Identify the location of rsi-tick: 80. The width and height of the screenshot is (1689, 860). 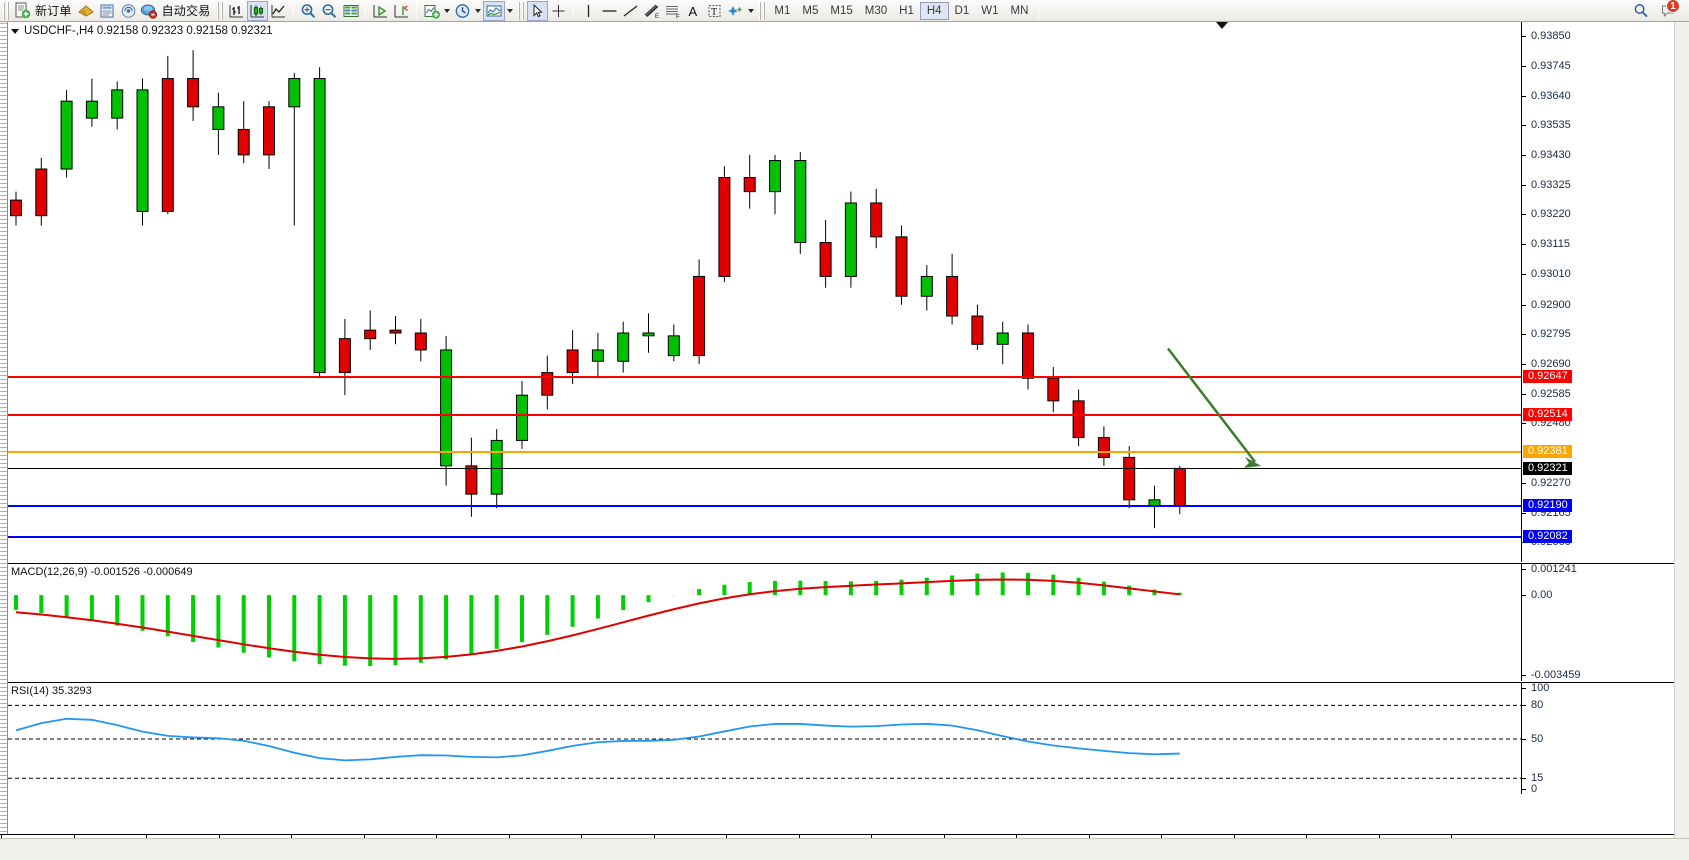
(1532, 705).